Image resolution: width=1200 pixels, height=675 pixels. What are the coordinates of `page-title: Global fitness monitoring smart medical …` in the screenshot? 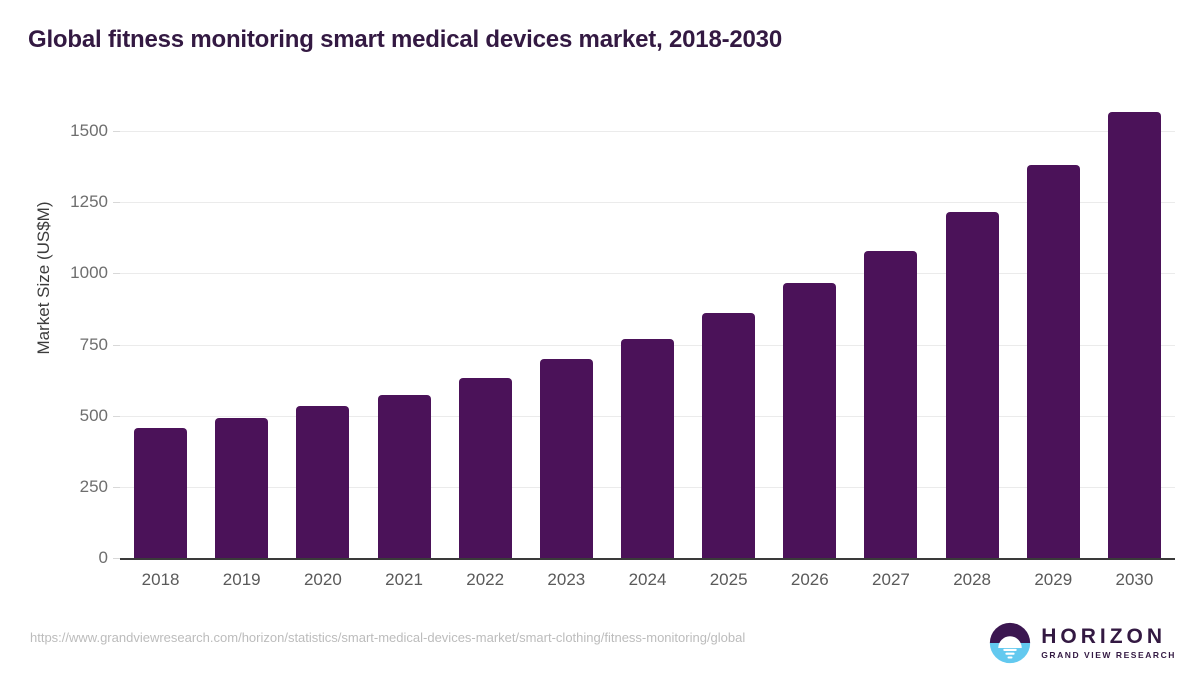 It's located at (405, 39).